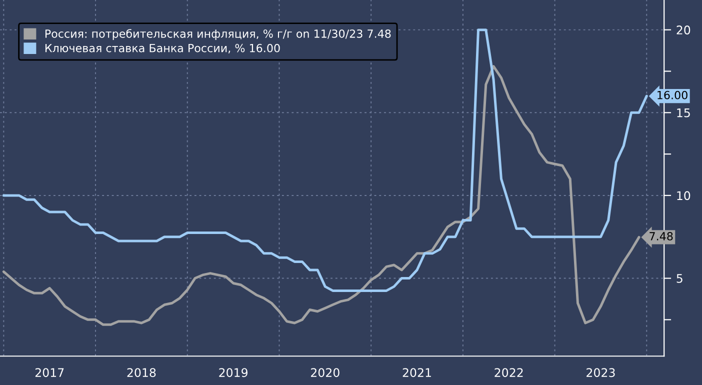 This screenshot has height=385, width=702. Describe the element at coordinates (416, 373) in the screenshot. I see `x-tick-label: 2021` at that location.